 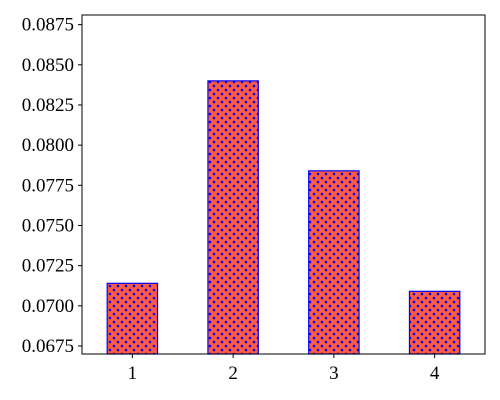 What do you see at coordinates (233, 373) in the screenshot?
I see `x-tick-label: 2` at bounding box center [233, 373].